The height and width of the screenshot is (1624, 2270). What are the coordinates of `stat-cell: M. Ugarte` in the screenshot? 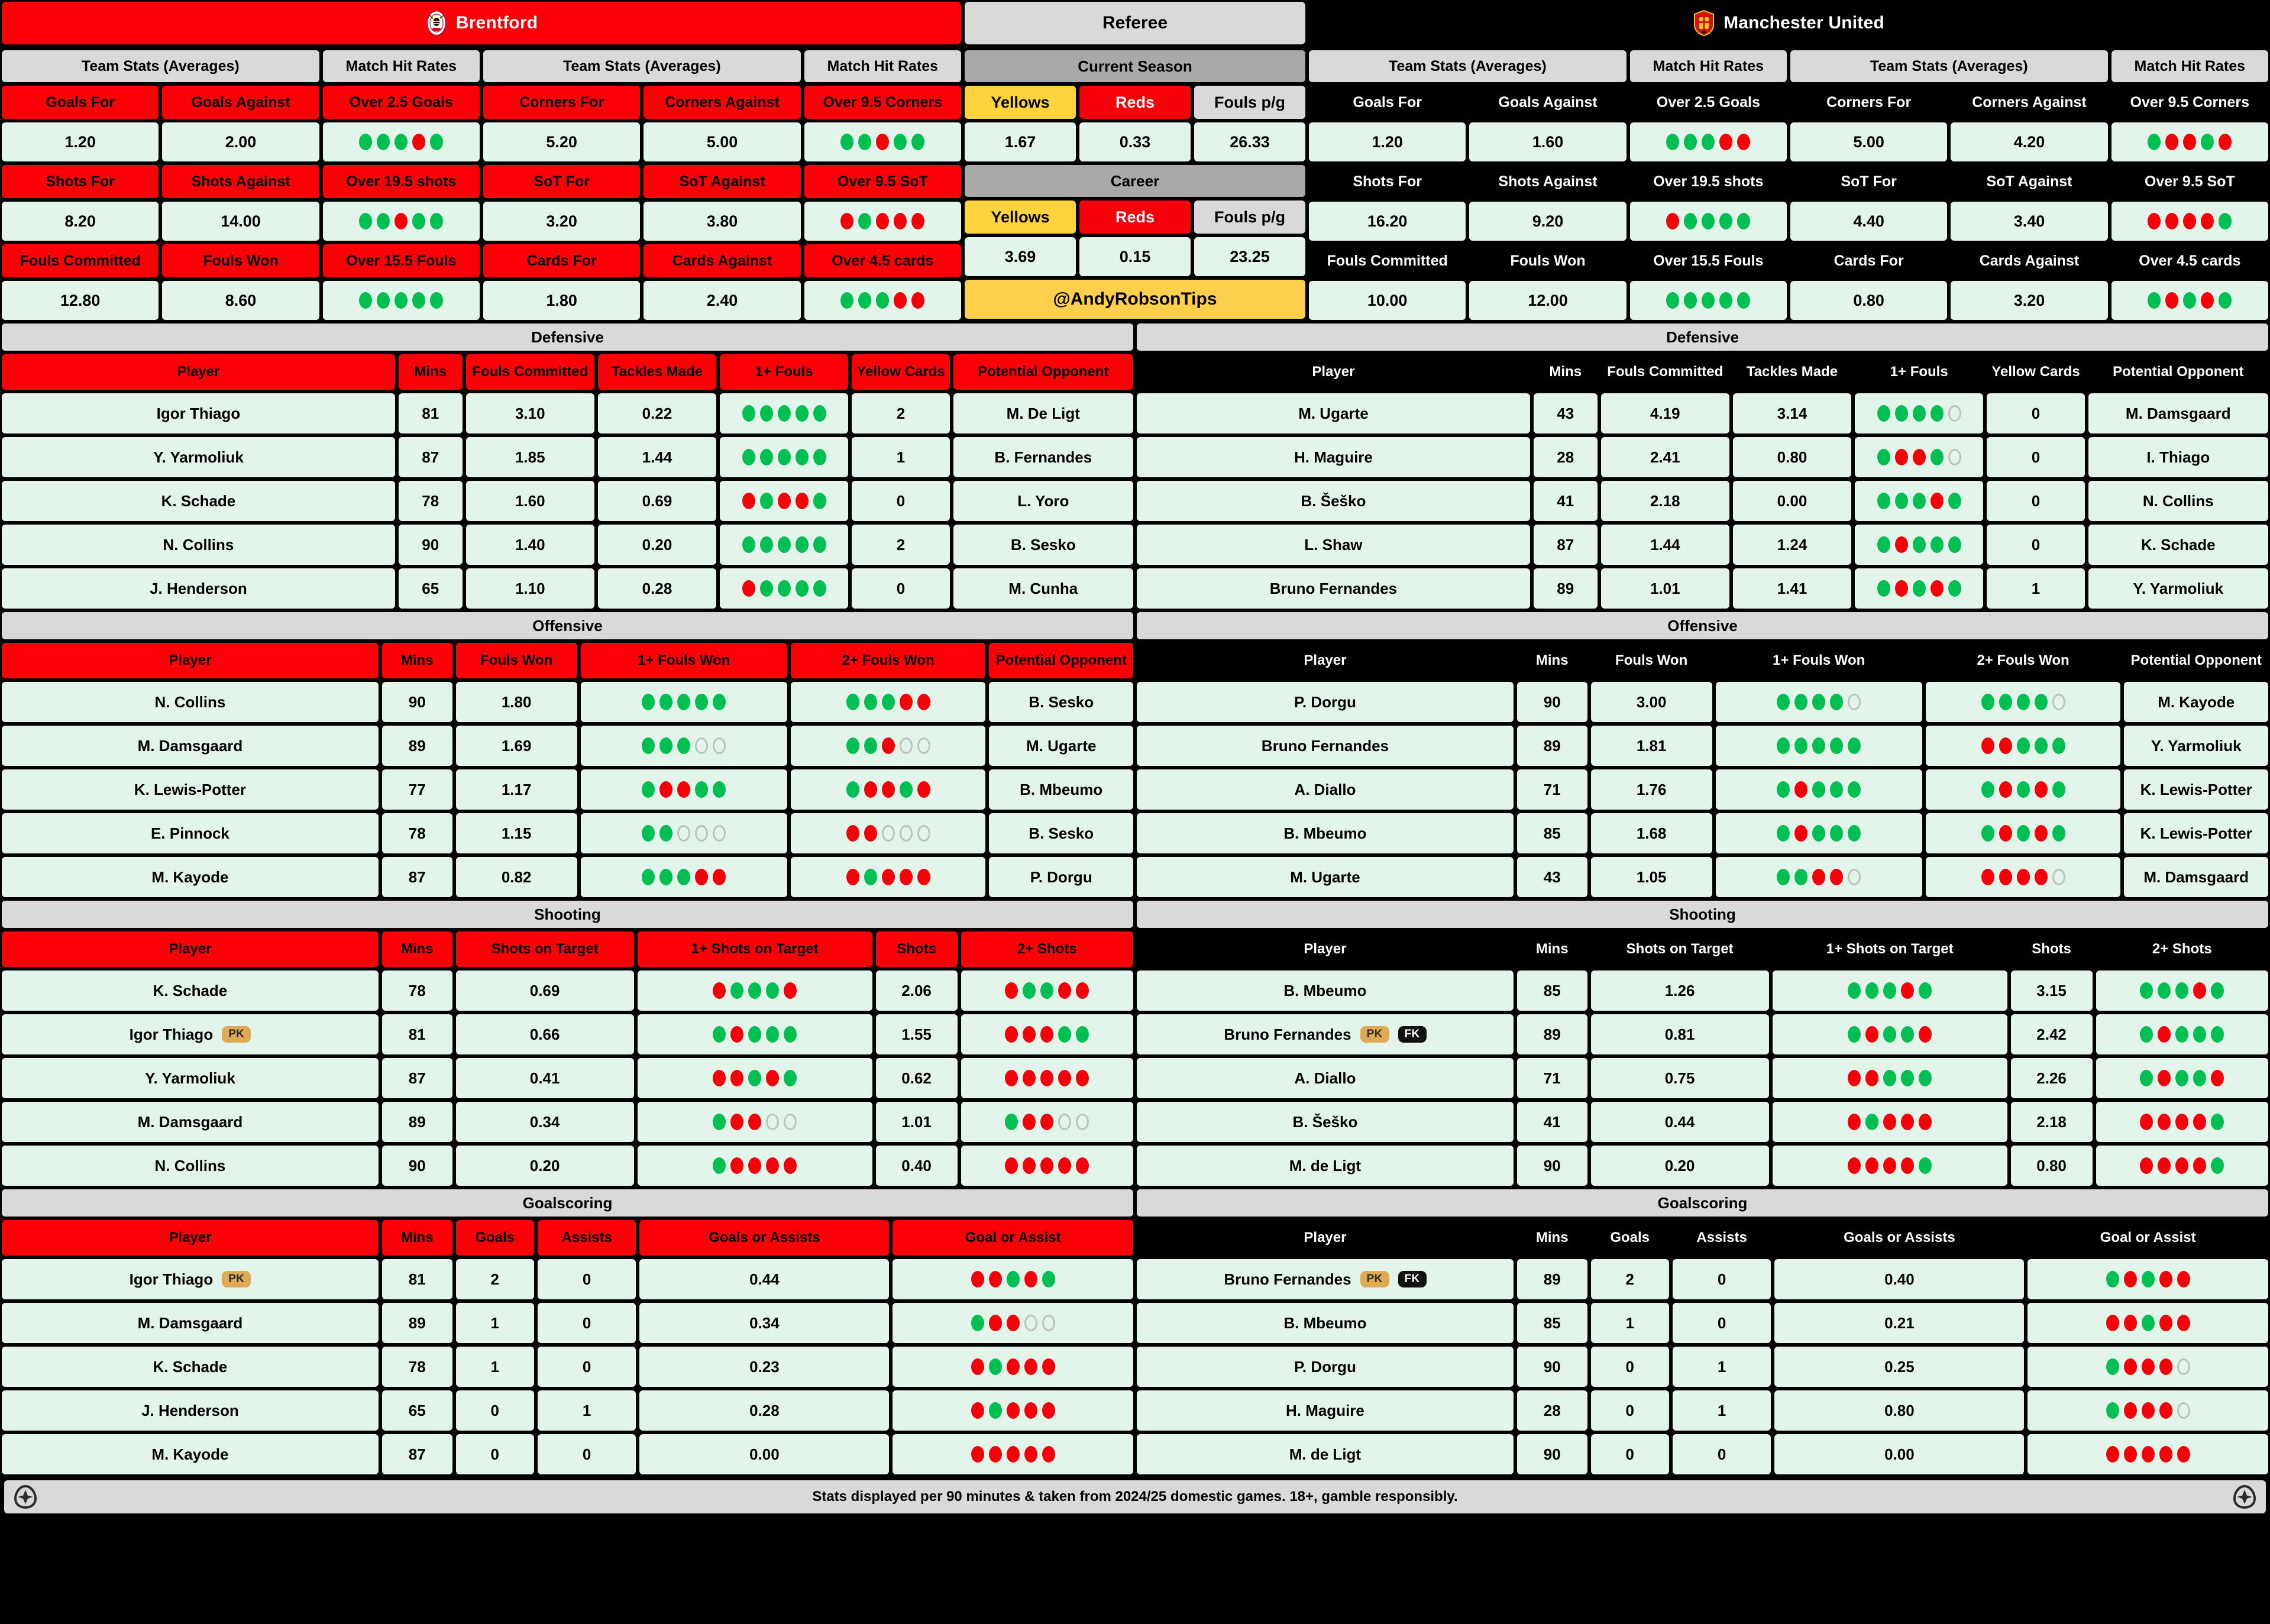 It's located at (1061, 746).